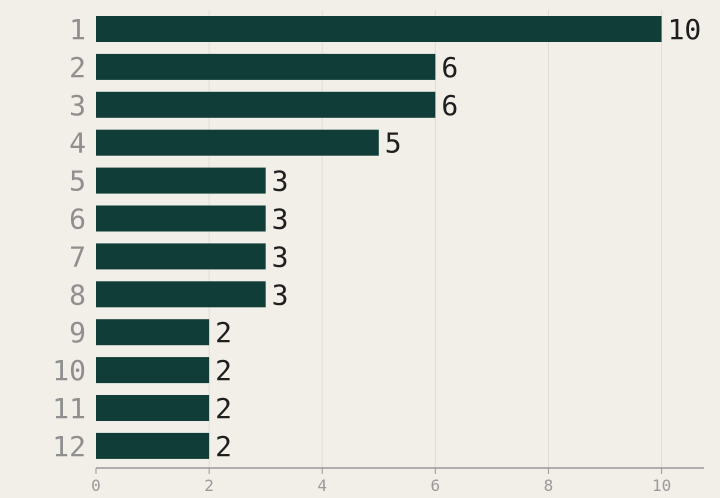 The image size is (720, 498). I want to click on value-label-1: 10, so click(685, 29).